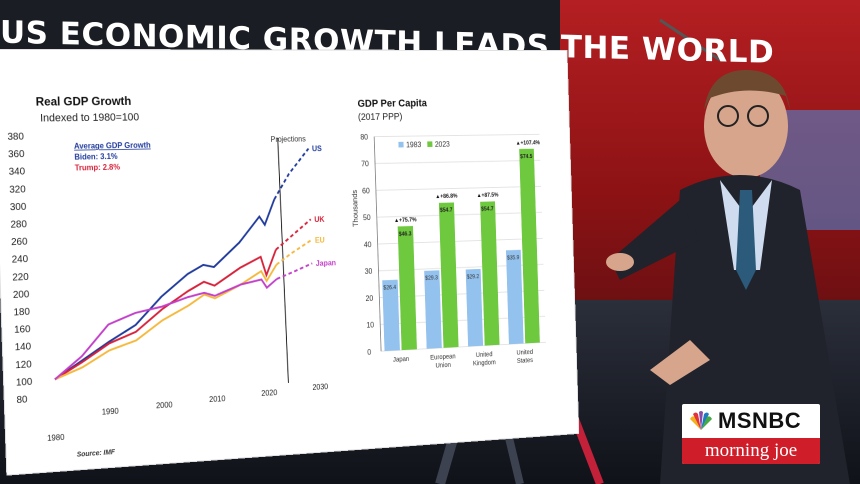  What do you see at coordinates (20, 278) in the screenshot?
I see `left-y-tick-label: 220` at bounding box center [20, 278].